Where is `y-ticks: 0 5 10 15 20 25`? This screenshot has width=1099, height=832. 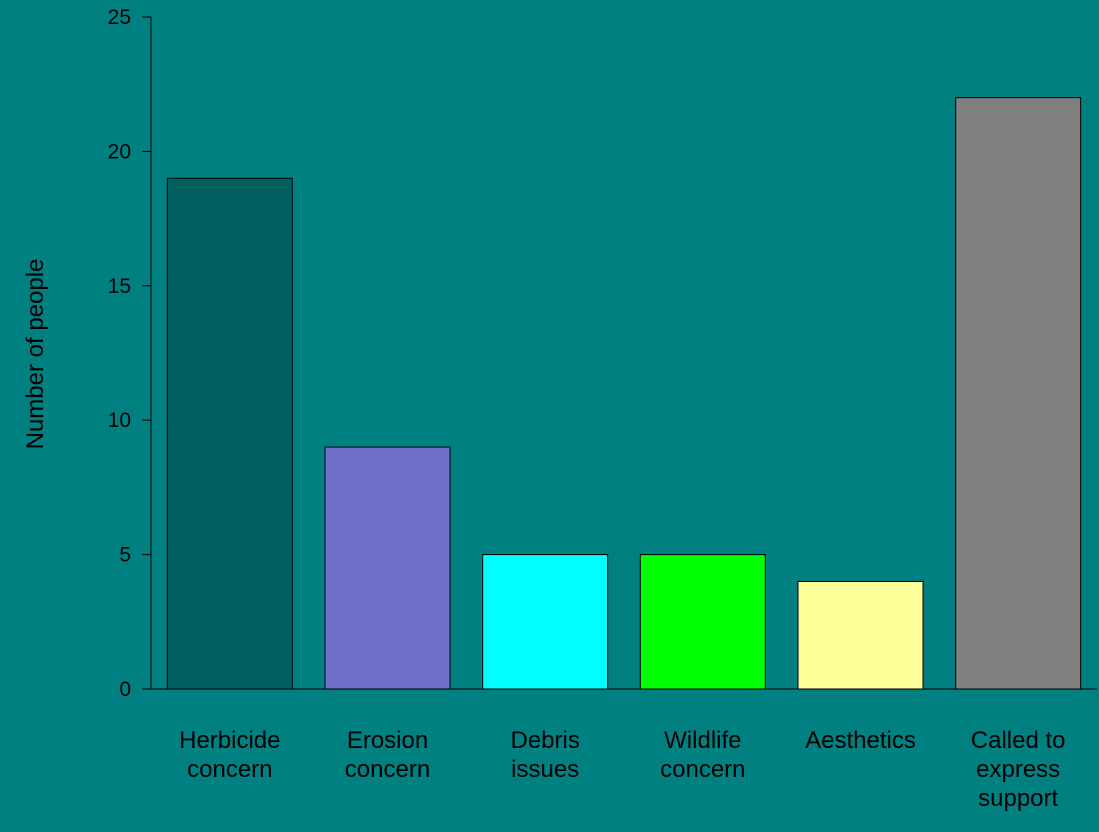
y-ticks: 0 5 10 15 20 25 is located at coordinates (129, 353).